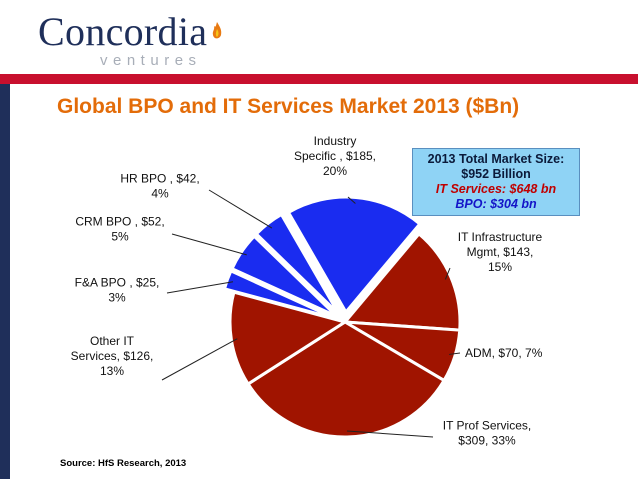 The image size is (638, 479). What do you see at coordinates (119, 229) in the screenshot?
I see `slice-label: CRM BPO , $52, 5%` at bounding box center [119, 229].